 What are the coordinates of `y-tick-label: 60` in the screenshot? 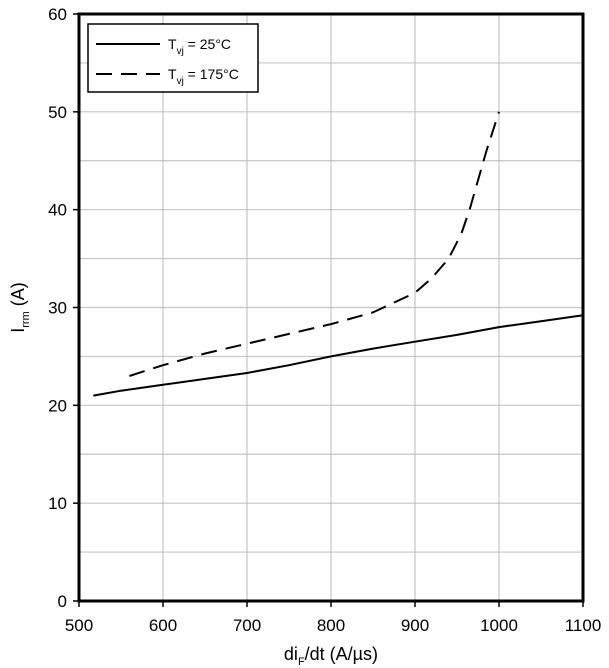 It's located at (57, 14).